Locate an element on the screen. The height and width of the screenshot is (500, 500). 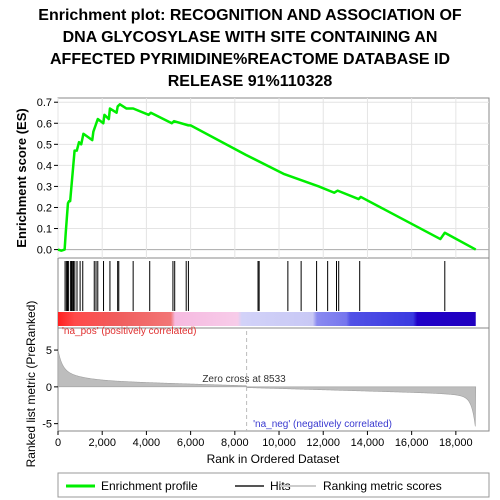
es-tick-label: 0.7 is located at coordinates (44, 103).